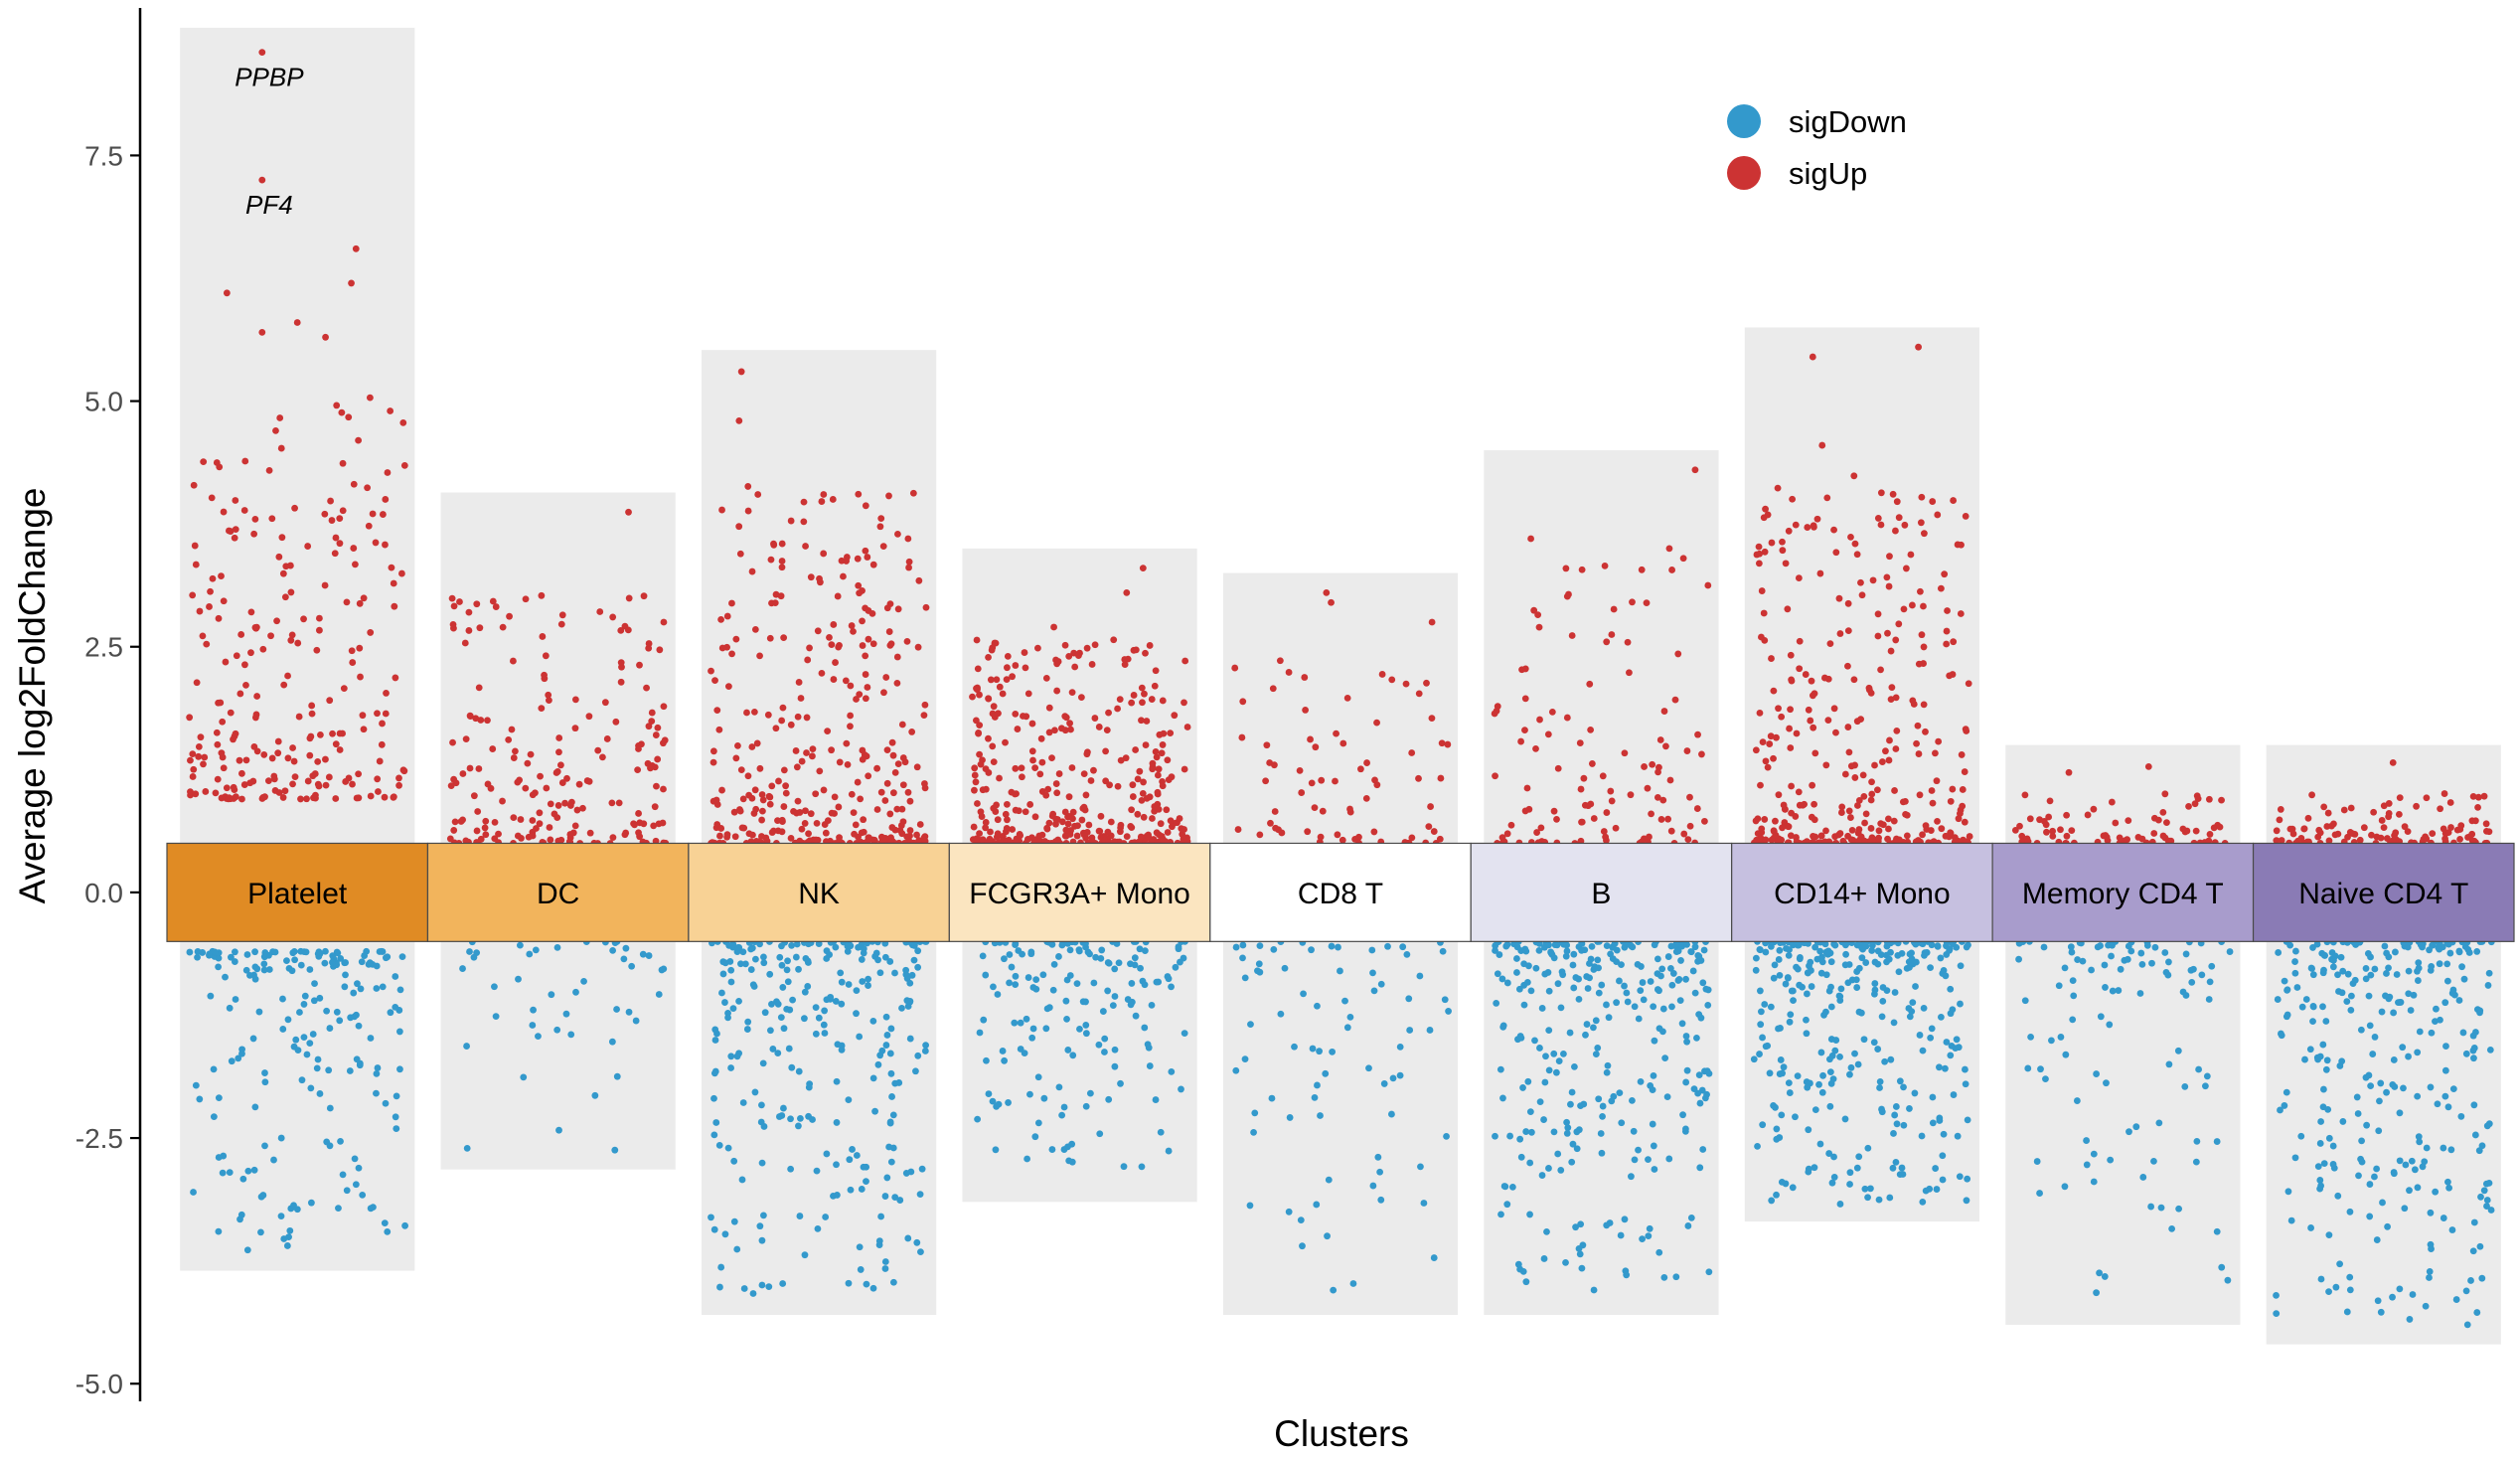 This screenshot has height=1459, width=2520. Describe the element at coordinates (297, 649) in the screenshot. I see `cluster-bg-platelet` at that location.